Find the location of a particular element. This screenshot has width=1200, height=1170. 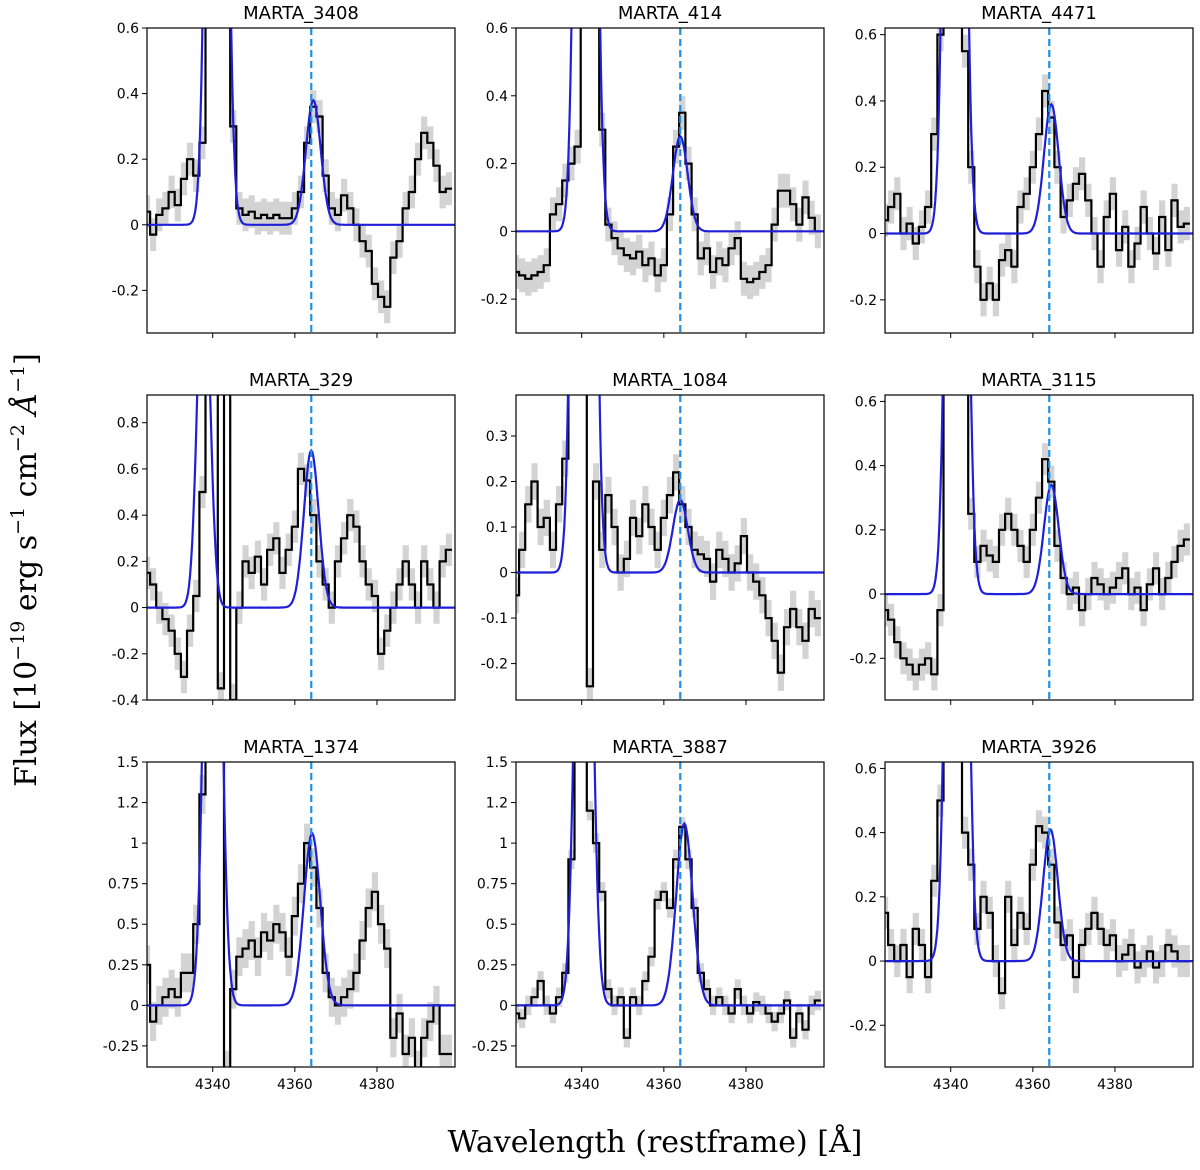

spectrum-panel: -0.2 0 0.2 0.4 0.6 MARTA_4471 is located at coordinates (1022, 170).